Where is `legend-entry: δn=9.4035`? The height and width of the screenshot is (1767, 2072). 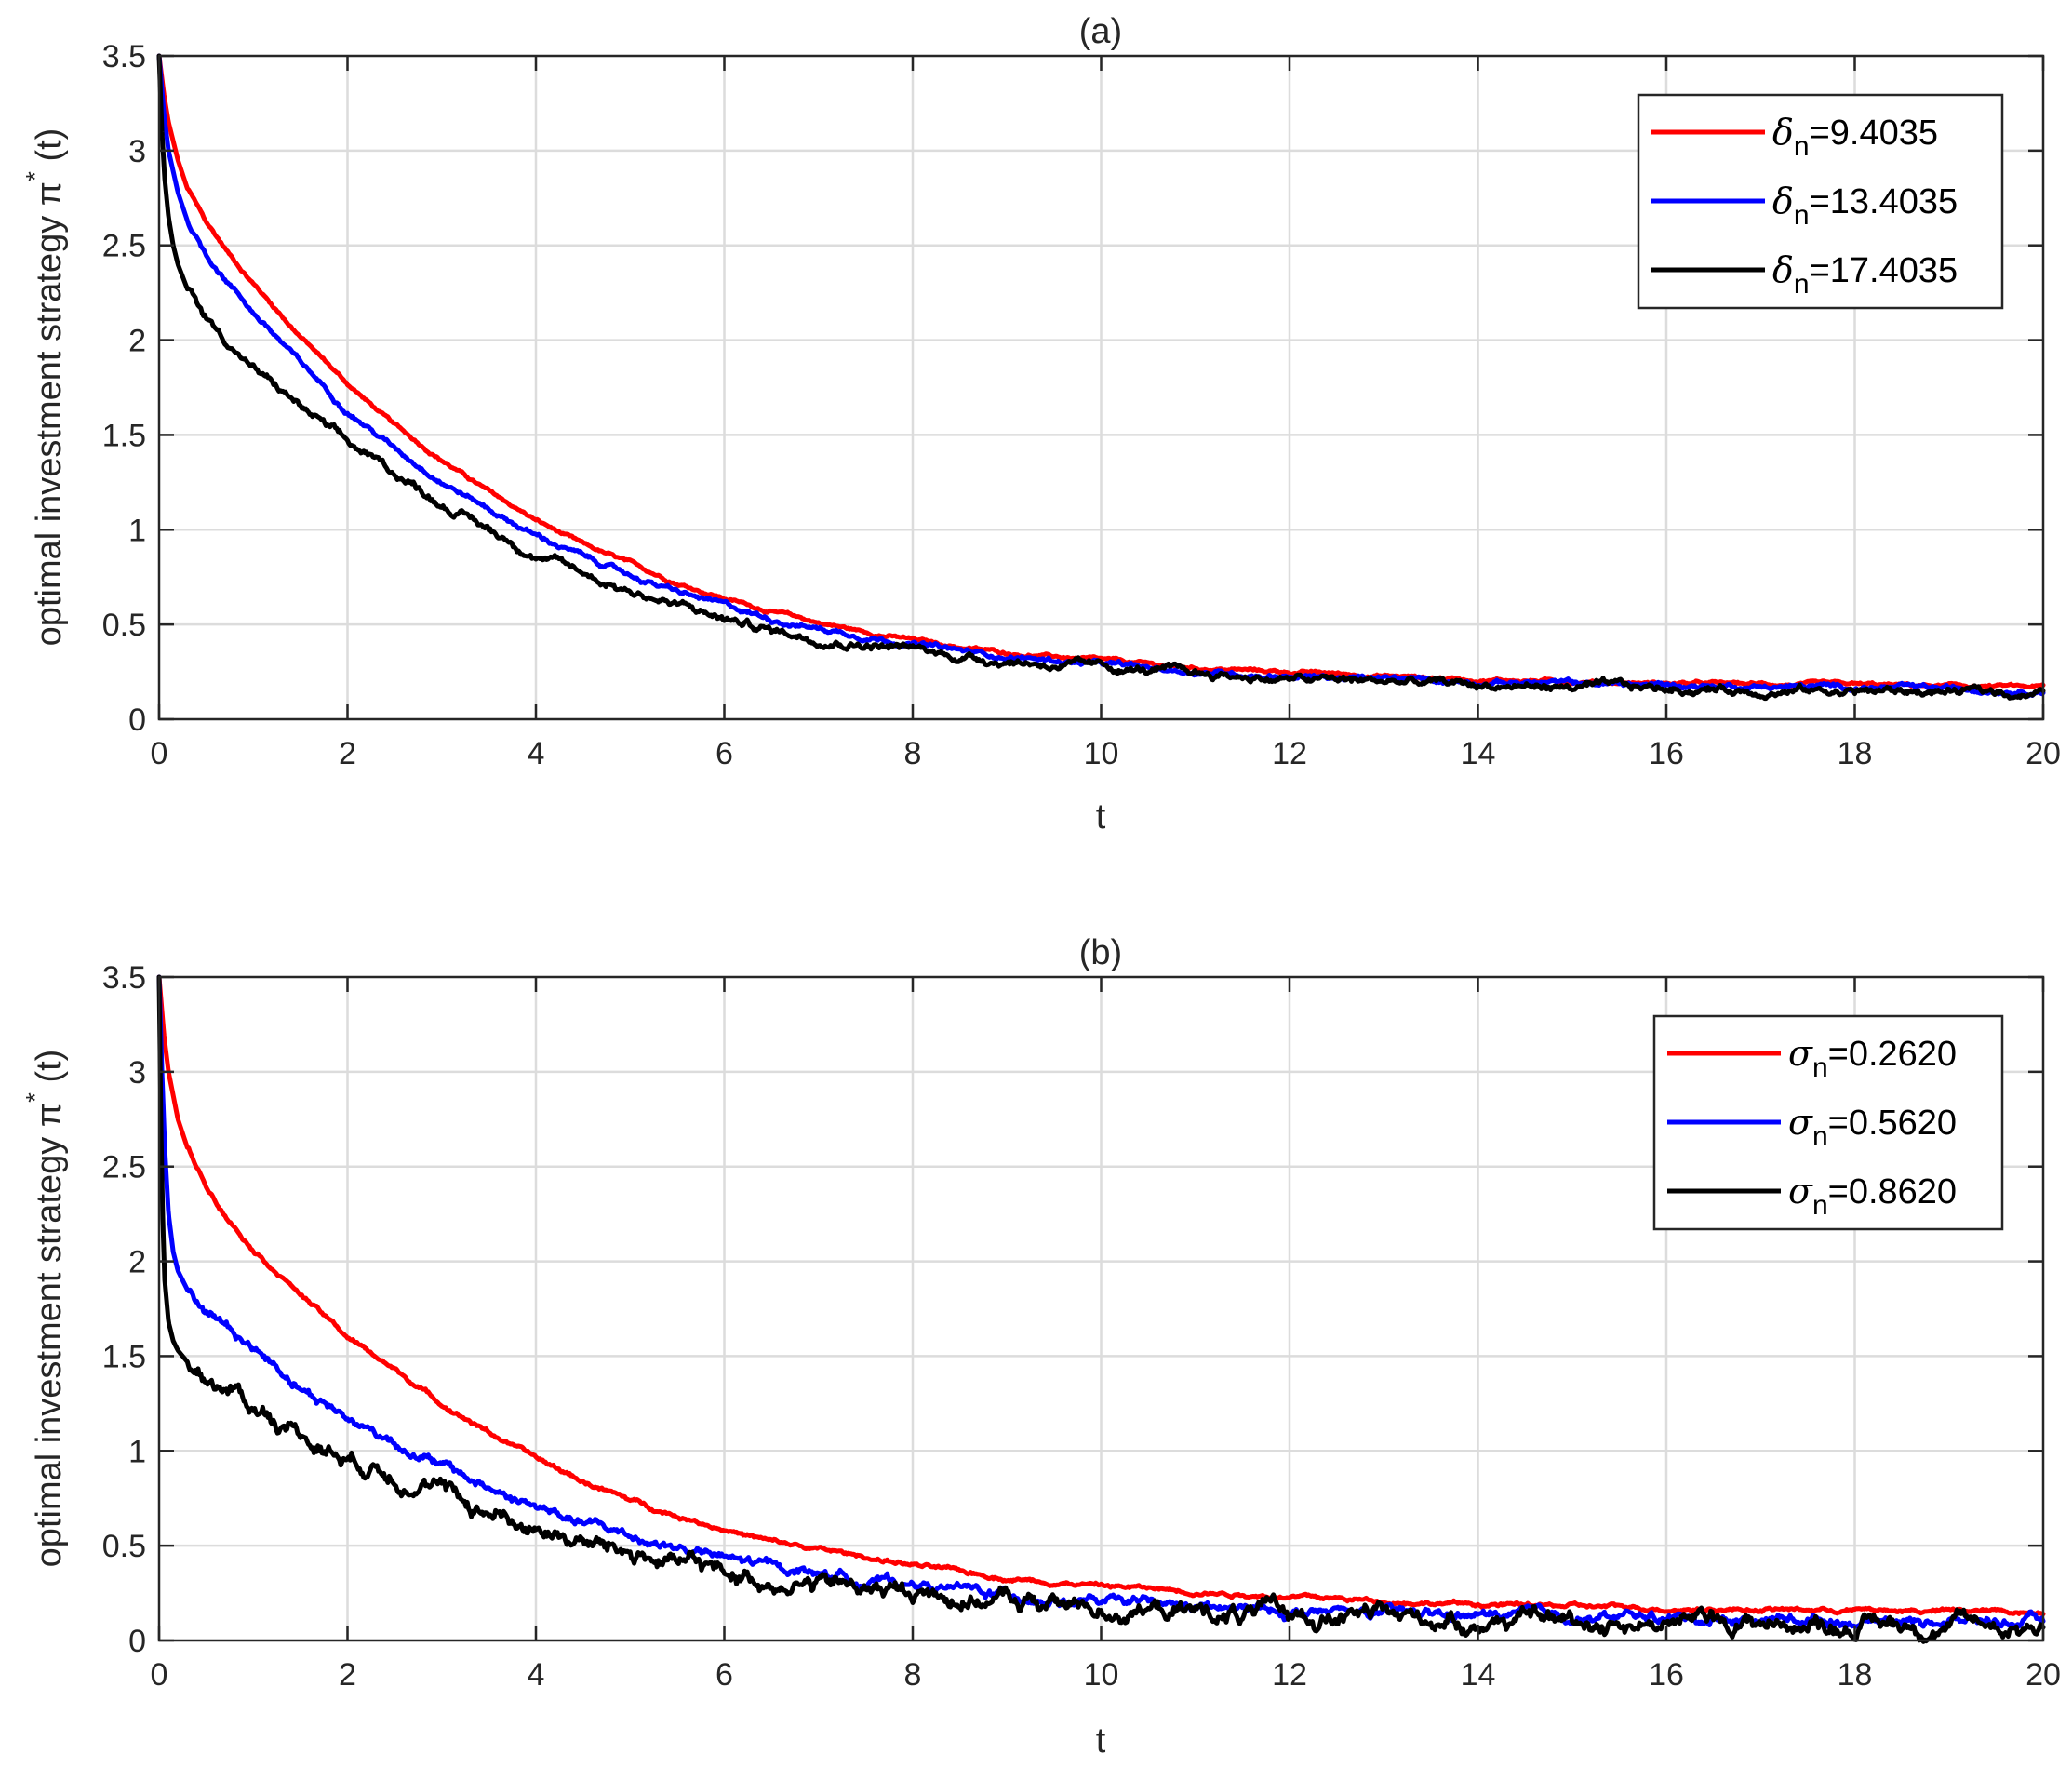 legend-entry: δn=9.4035 is located at coordinates (1795, 137).